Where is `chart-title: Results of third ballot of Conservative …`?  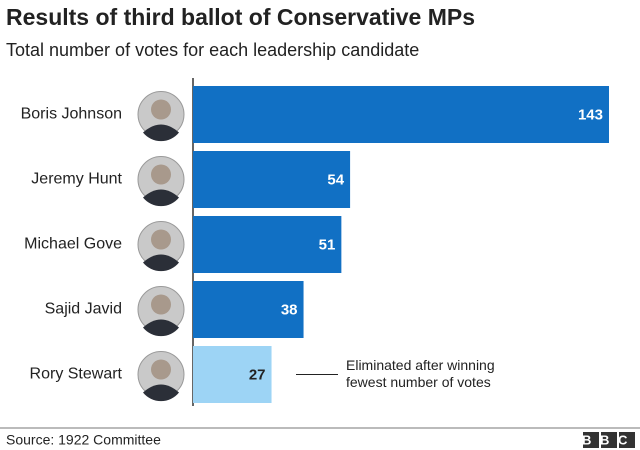 chart-title: Results of third ballot of Conservative … is located at coordinates (240, 17).